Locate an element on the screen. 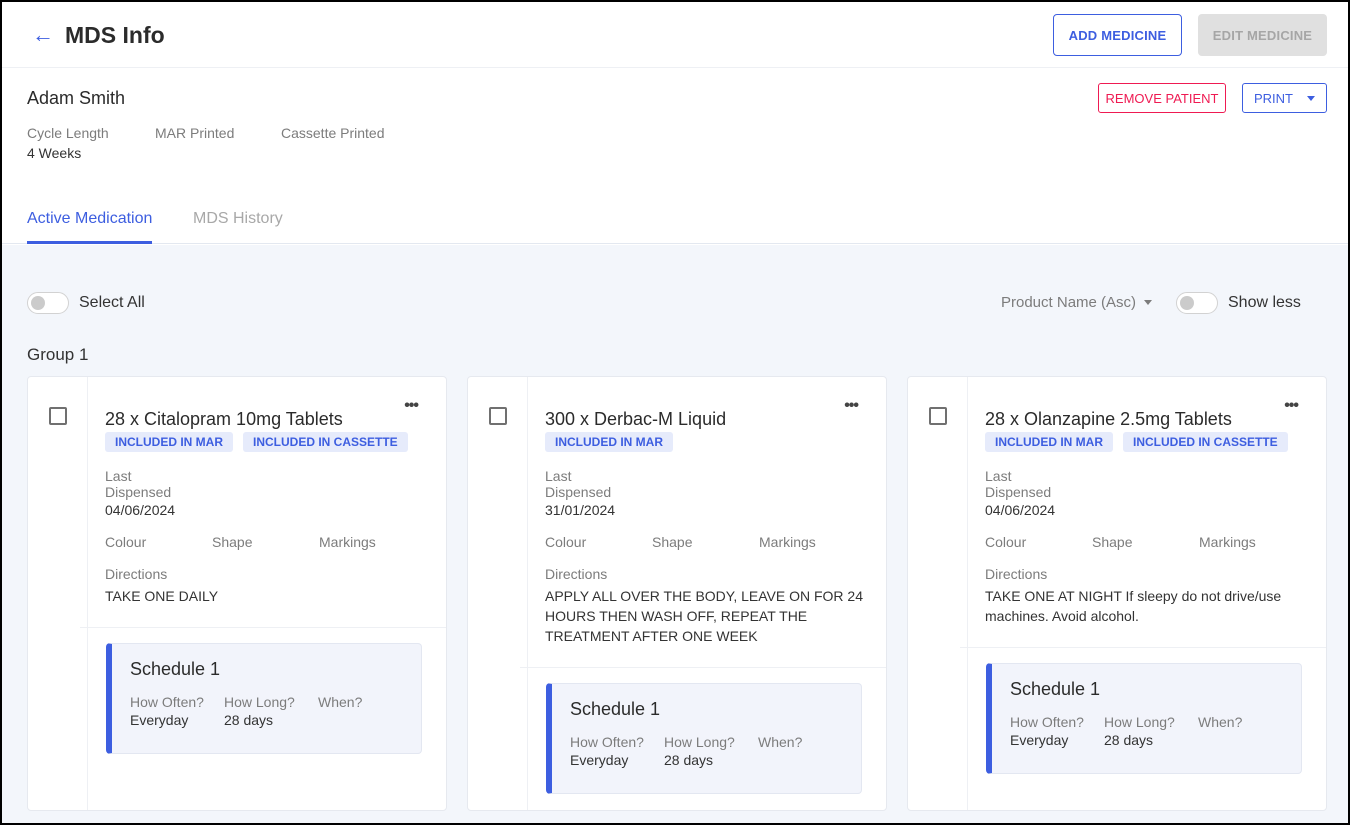  cassette-printed-label: Cassette Printed is located at coordinates (333, 133).